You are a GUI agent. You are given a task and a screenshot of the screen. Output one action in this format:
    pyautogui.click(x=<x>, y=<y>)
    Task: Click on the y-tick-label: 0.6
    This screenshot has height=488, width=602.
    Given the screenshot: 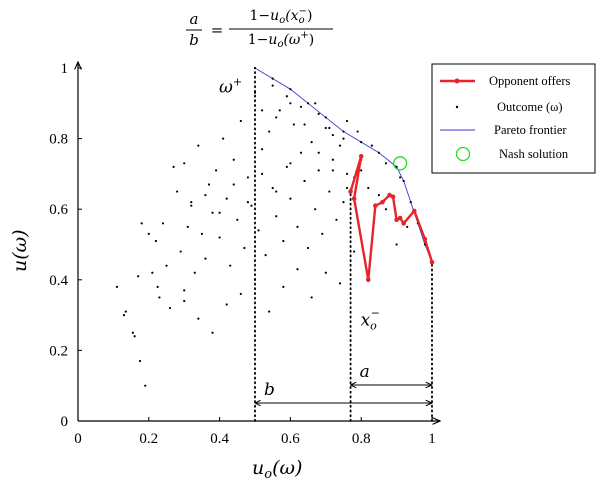 What is the action you would take?
    pyautogui.click(x=58, y=210)
    